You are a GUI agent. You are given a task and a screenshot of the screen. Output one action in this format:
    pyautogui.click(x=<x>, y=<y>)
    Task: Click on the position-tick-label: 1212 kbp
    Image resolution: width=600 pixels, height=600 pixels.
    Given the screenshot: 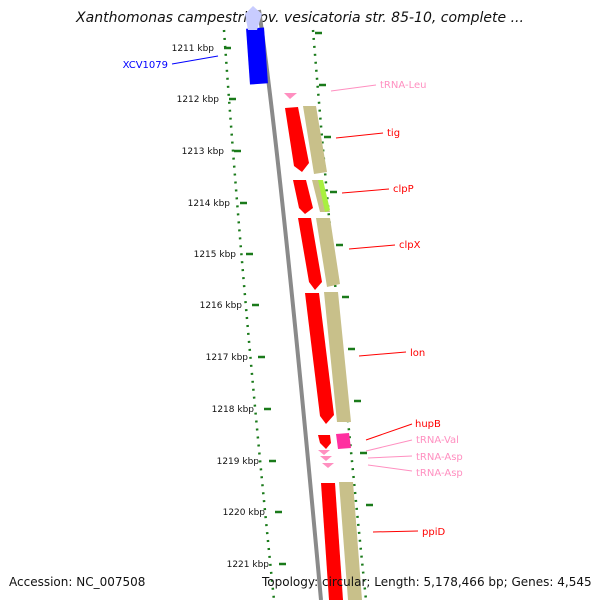 What is the action you would take?
    pyautogui.click(x=198, y=100)
    